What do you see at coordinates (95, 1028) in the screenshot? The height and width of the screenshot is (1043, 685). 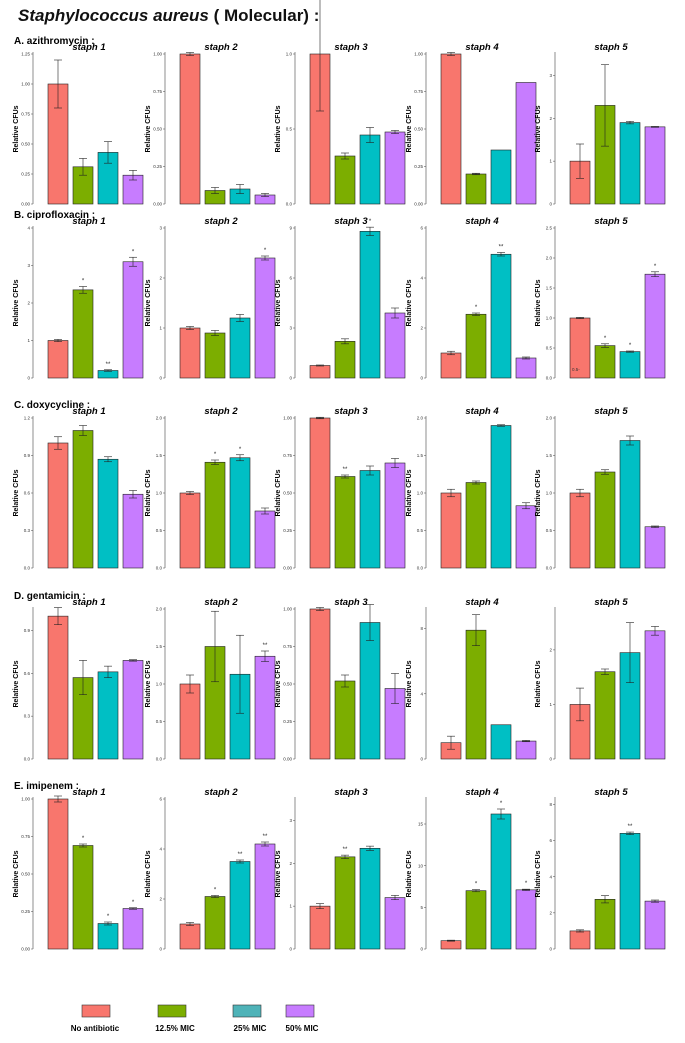 I see `legend-label: No antibiotic` at bounding box center [95, 1028].